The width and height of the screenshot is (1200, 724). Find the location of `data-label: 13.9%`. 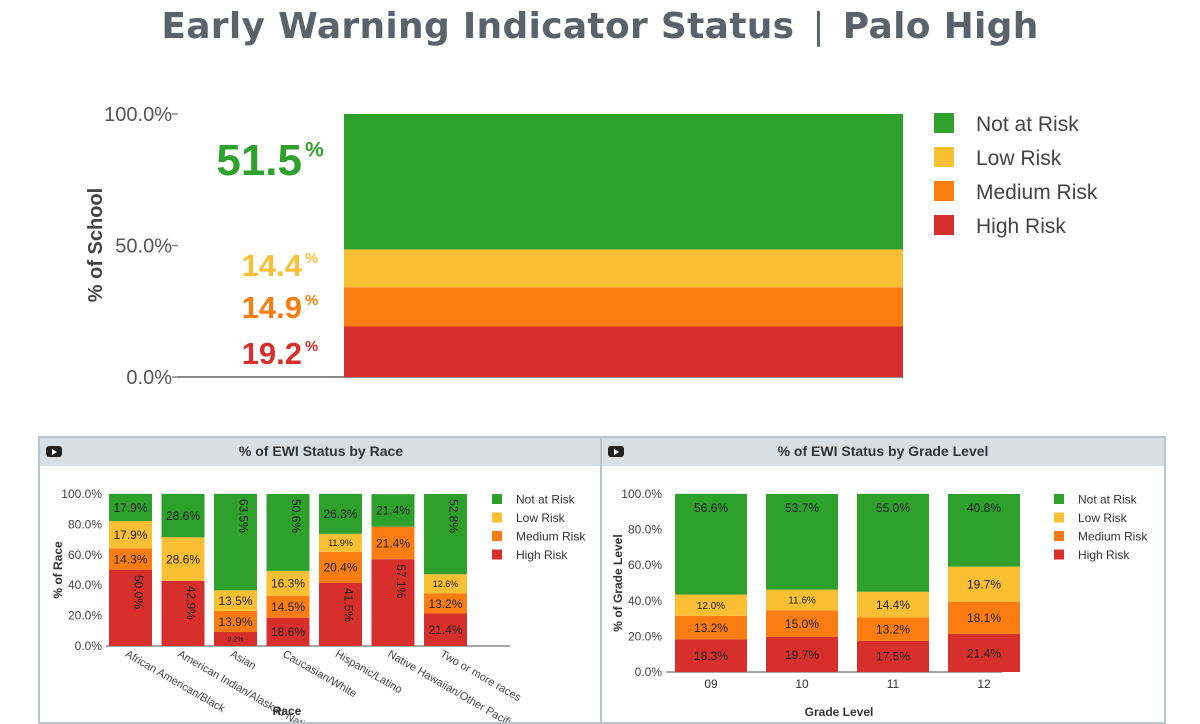

data-label: 13.9% is located at coordinates (235, 622).